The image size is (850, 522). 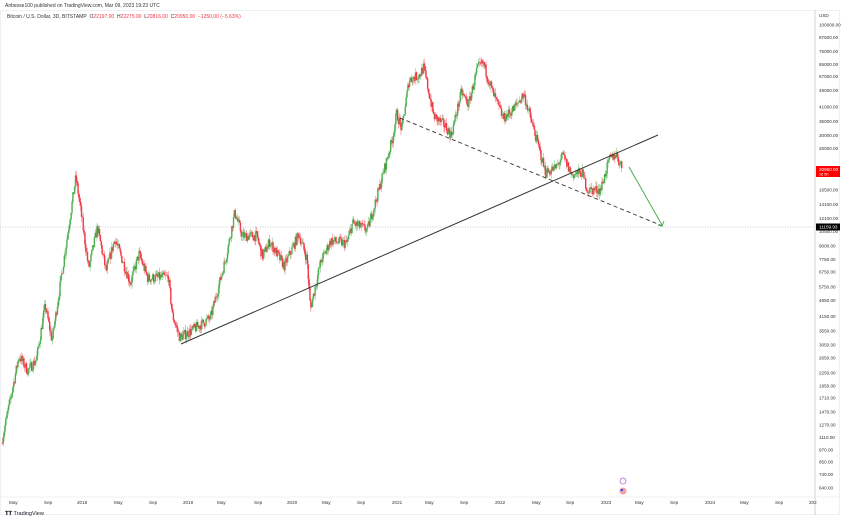 What do you see at coordinates (827, 259) in the screenshot?
I see `y-tick-label: 7750.00` at bounding box center [827, 259].